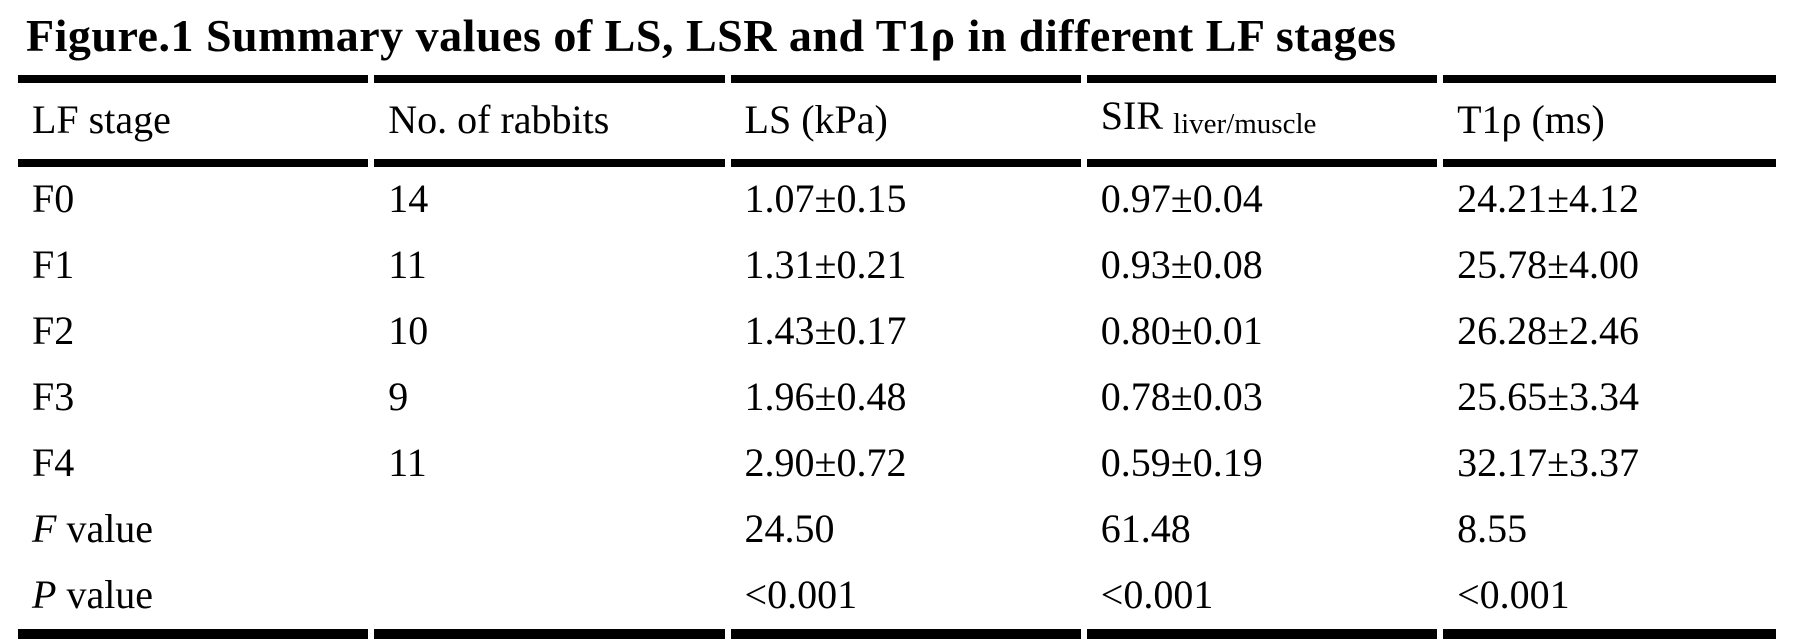 The image size is (1794, 643). What do you see at coordinates (1492, 528) in the screenshot?
I see `t1rho-cell: 8.55` at bounding box center [1492, 528].